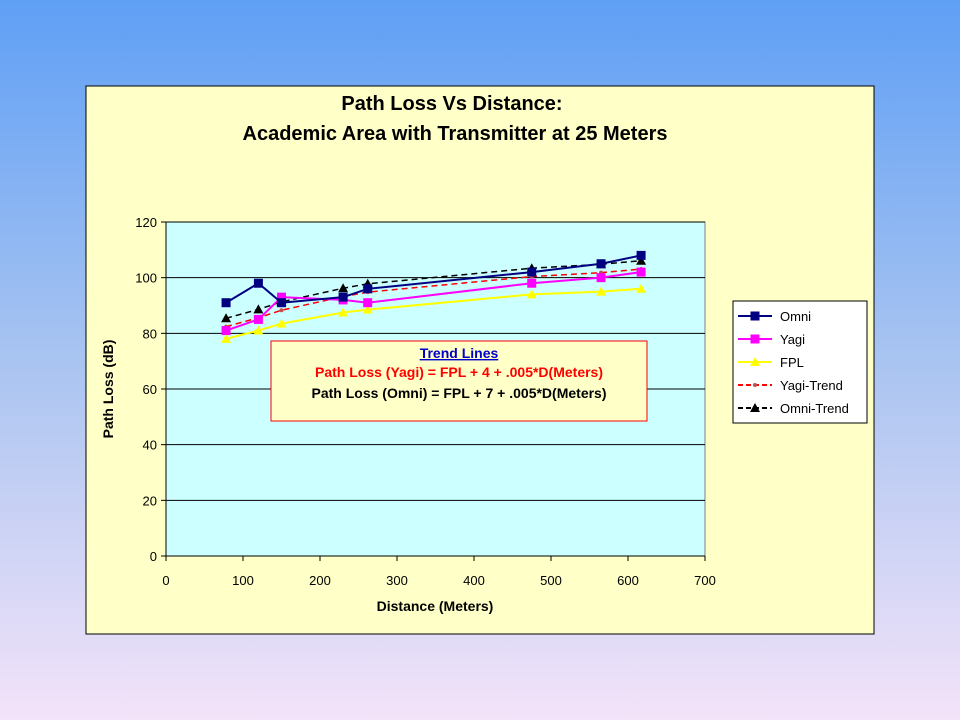 This screenshot has height=720, width=960. What do you see at coordinates (108, 389) in the screenshot?
I see `y-axis-title: Path Loss (dB)` at bounding box center [108, 389].